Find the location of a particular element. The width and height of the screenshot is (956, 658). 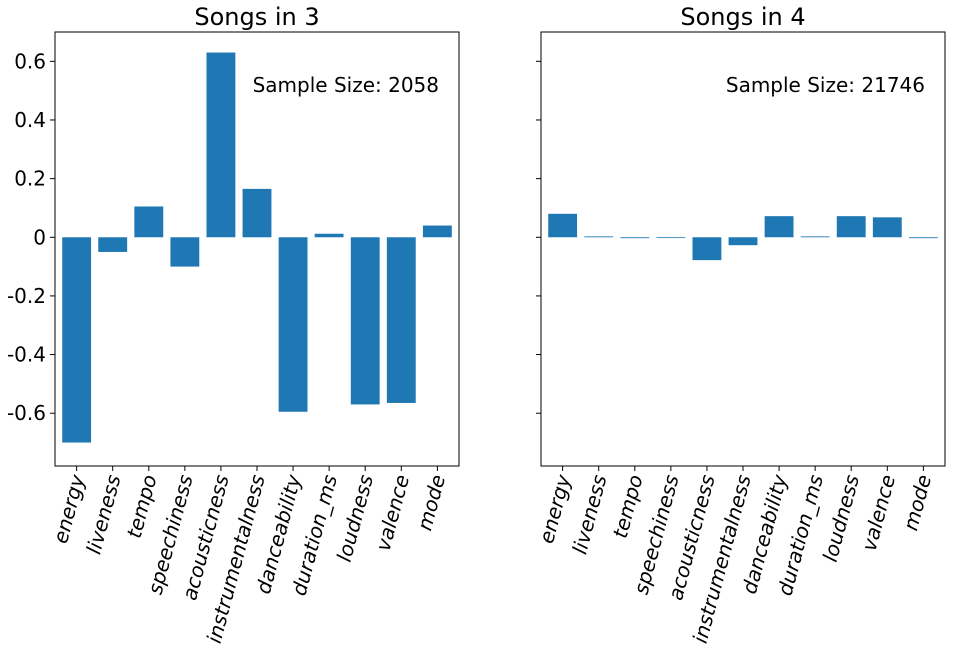

y-tick-label: -0.4 is located at coordinates (26, 355).